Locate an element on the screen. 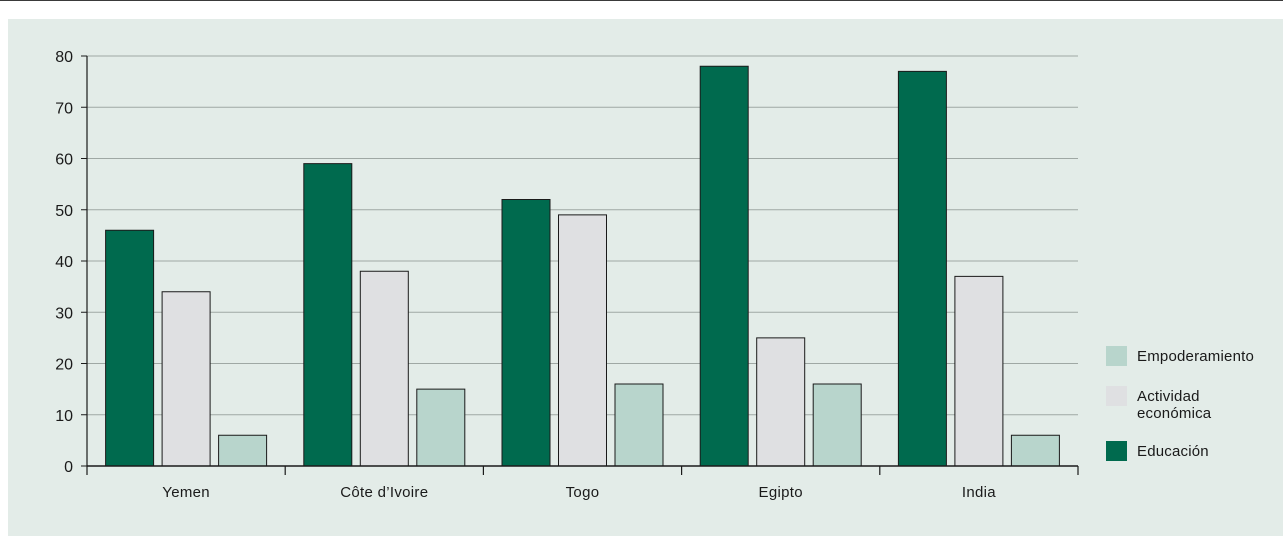 The image size is (1283, 536). y-tick-label: 40 is located at coordinates (64, 262).